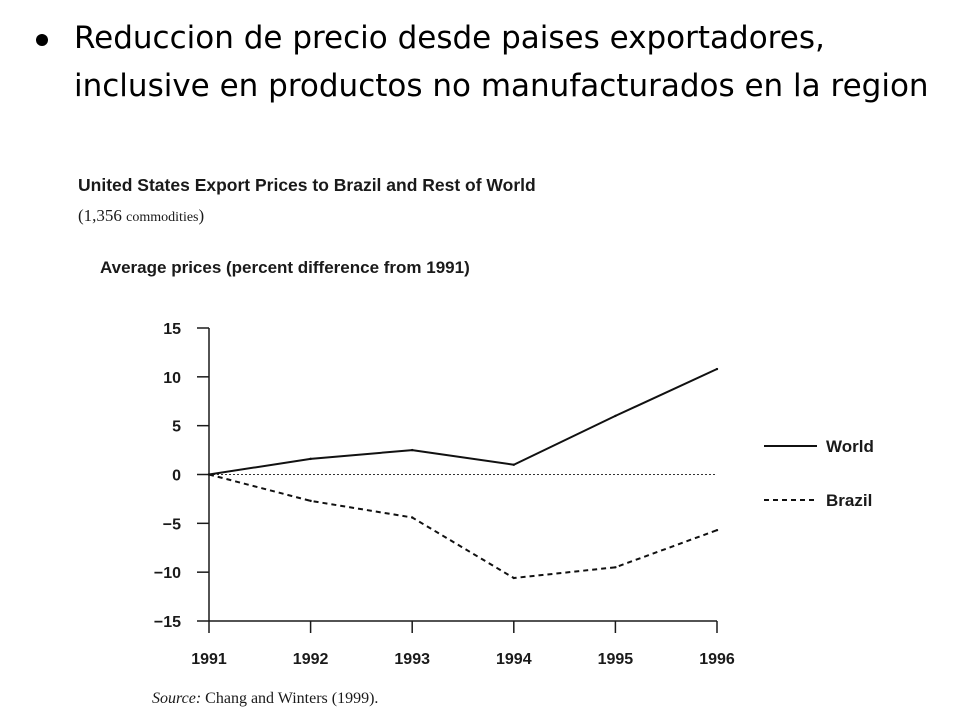  What do you see at coordinates (717, 659) in the screenshot?
I see `x-tick-label: 1996` at bounding box center [717, 659].